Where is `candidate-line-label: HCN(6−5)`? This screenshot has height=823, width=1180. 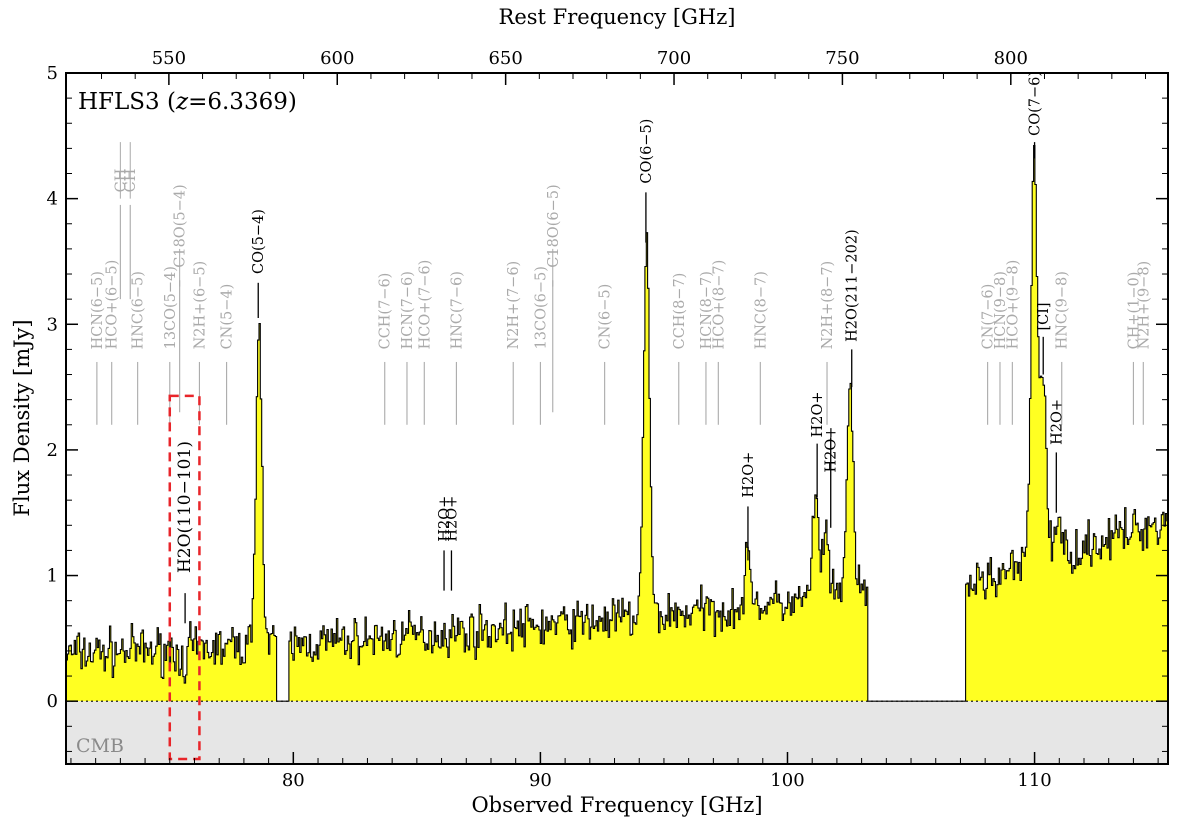 candidate-line-label: HCN(6−5) is located at coordinates (98, 310).